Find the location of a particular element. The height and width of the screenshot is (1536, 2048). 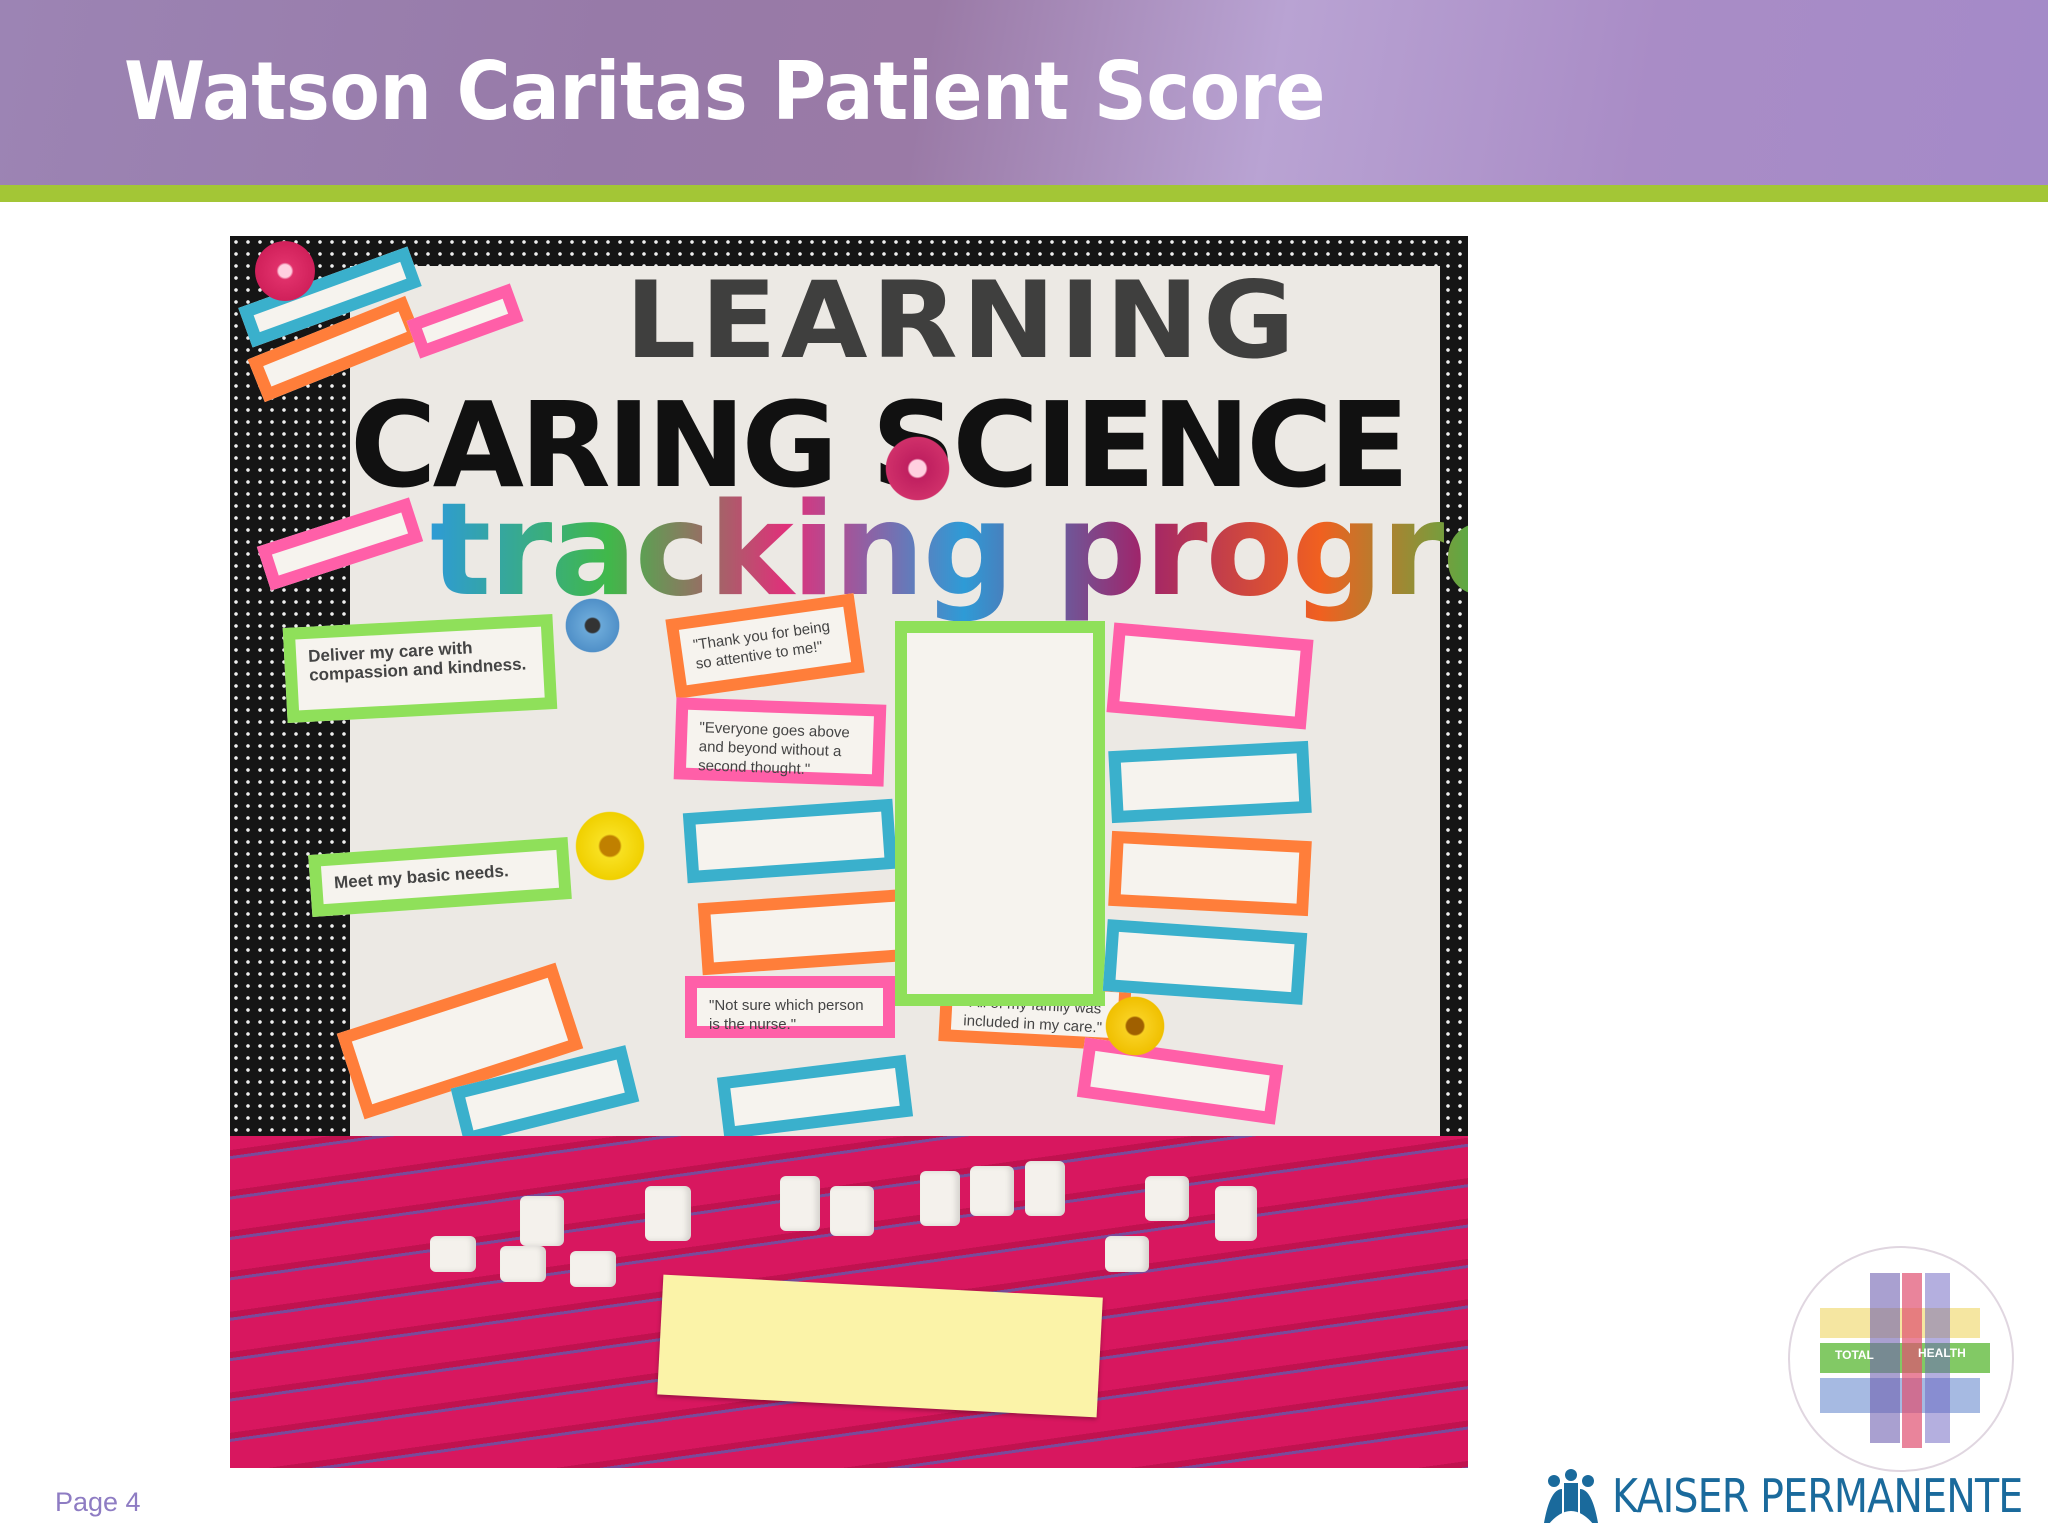

title-banner: Watson Caritas Patient Score is located at coordinates (1024, 92).